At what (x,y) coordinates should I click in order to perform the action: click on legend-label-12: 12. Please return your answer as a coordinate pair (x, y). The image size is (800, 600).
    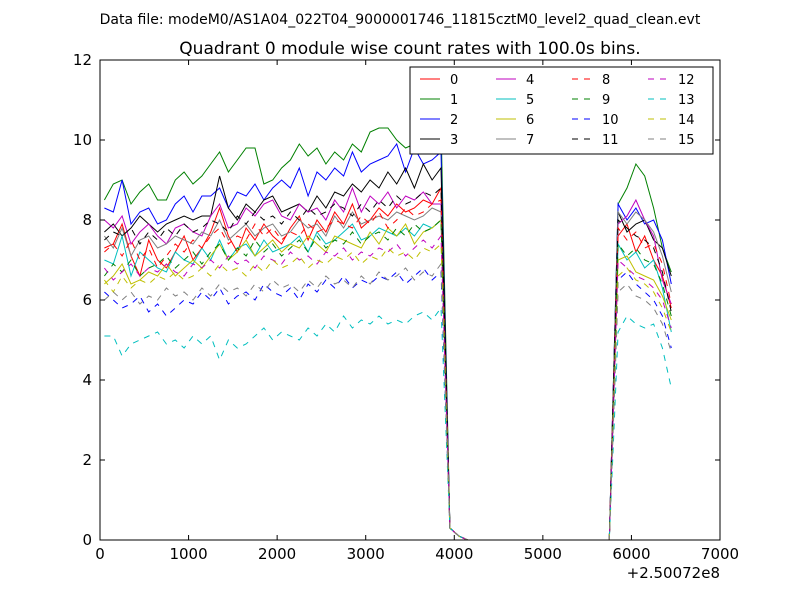
    Looking at the image, I should click on (686, 80).